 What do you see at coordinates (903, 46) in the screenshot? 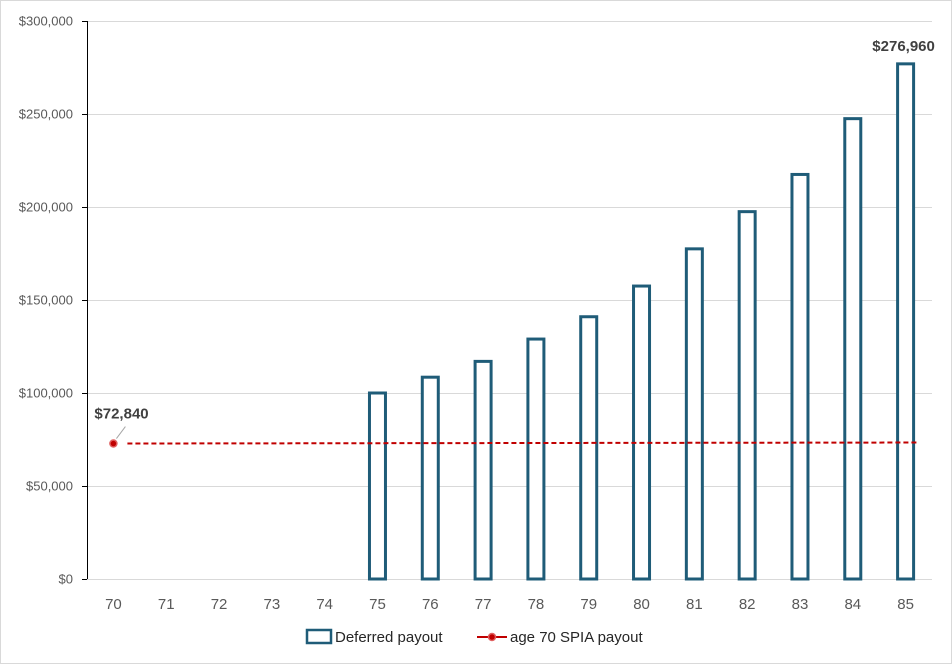
I see `data-label: $276,960` at bounding box center [903, 46].